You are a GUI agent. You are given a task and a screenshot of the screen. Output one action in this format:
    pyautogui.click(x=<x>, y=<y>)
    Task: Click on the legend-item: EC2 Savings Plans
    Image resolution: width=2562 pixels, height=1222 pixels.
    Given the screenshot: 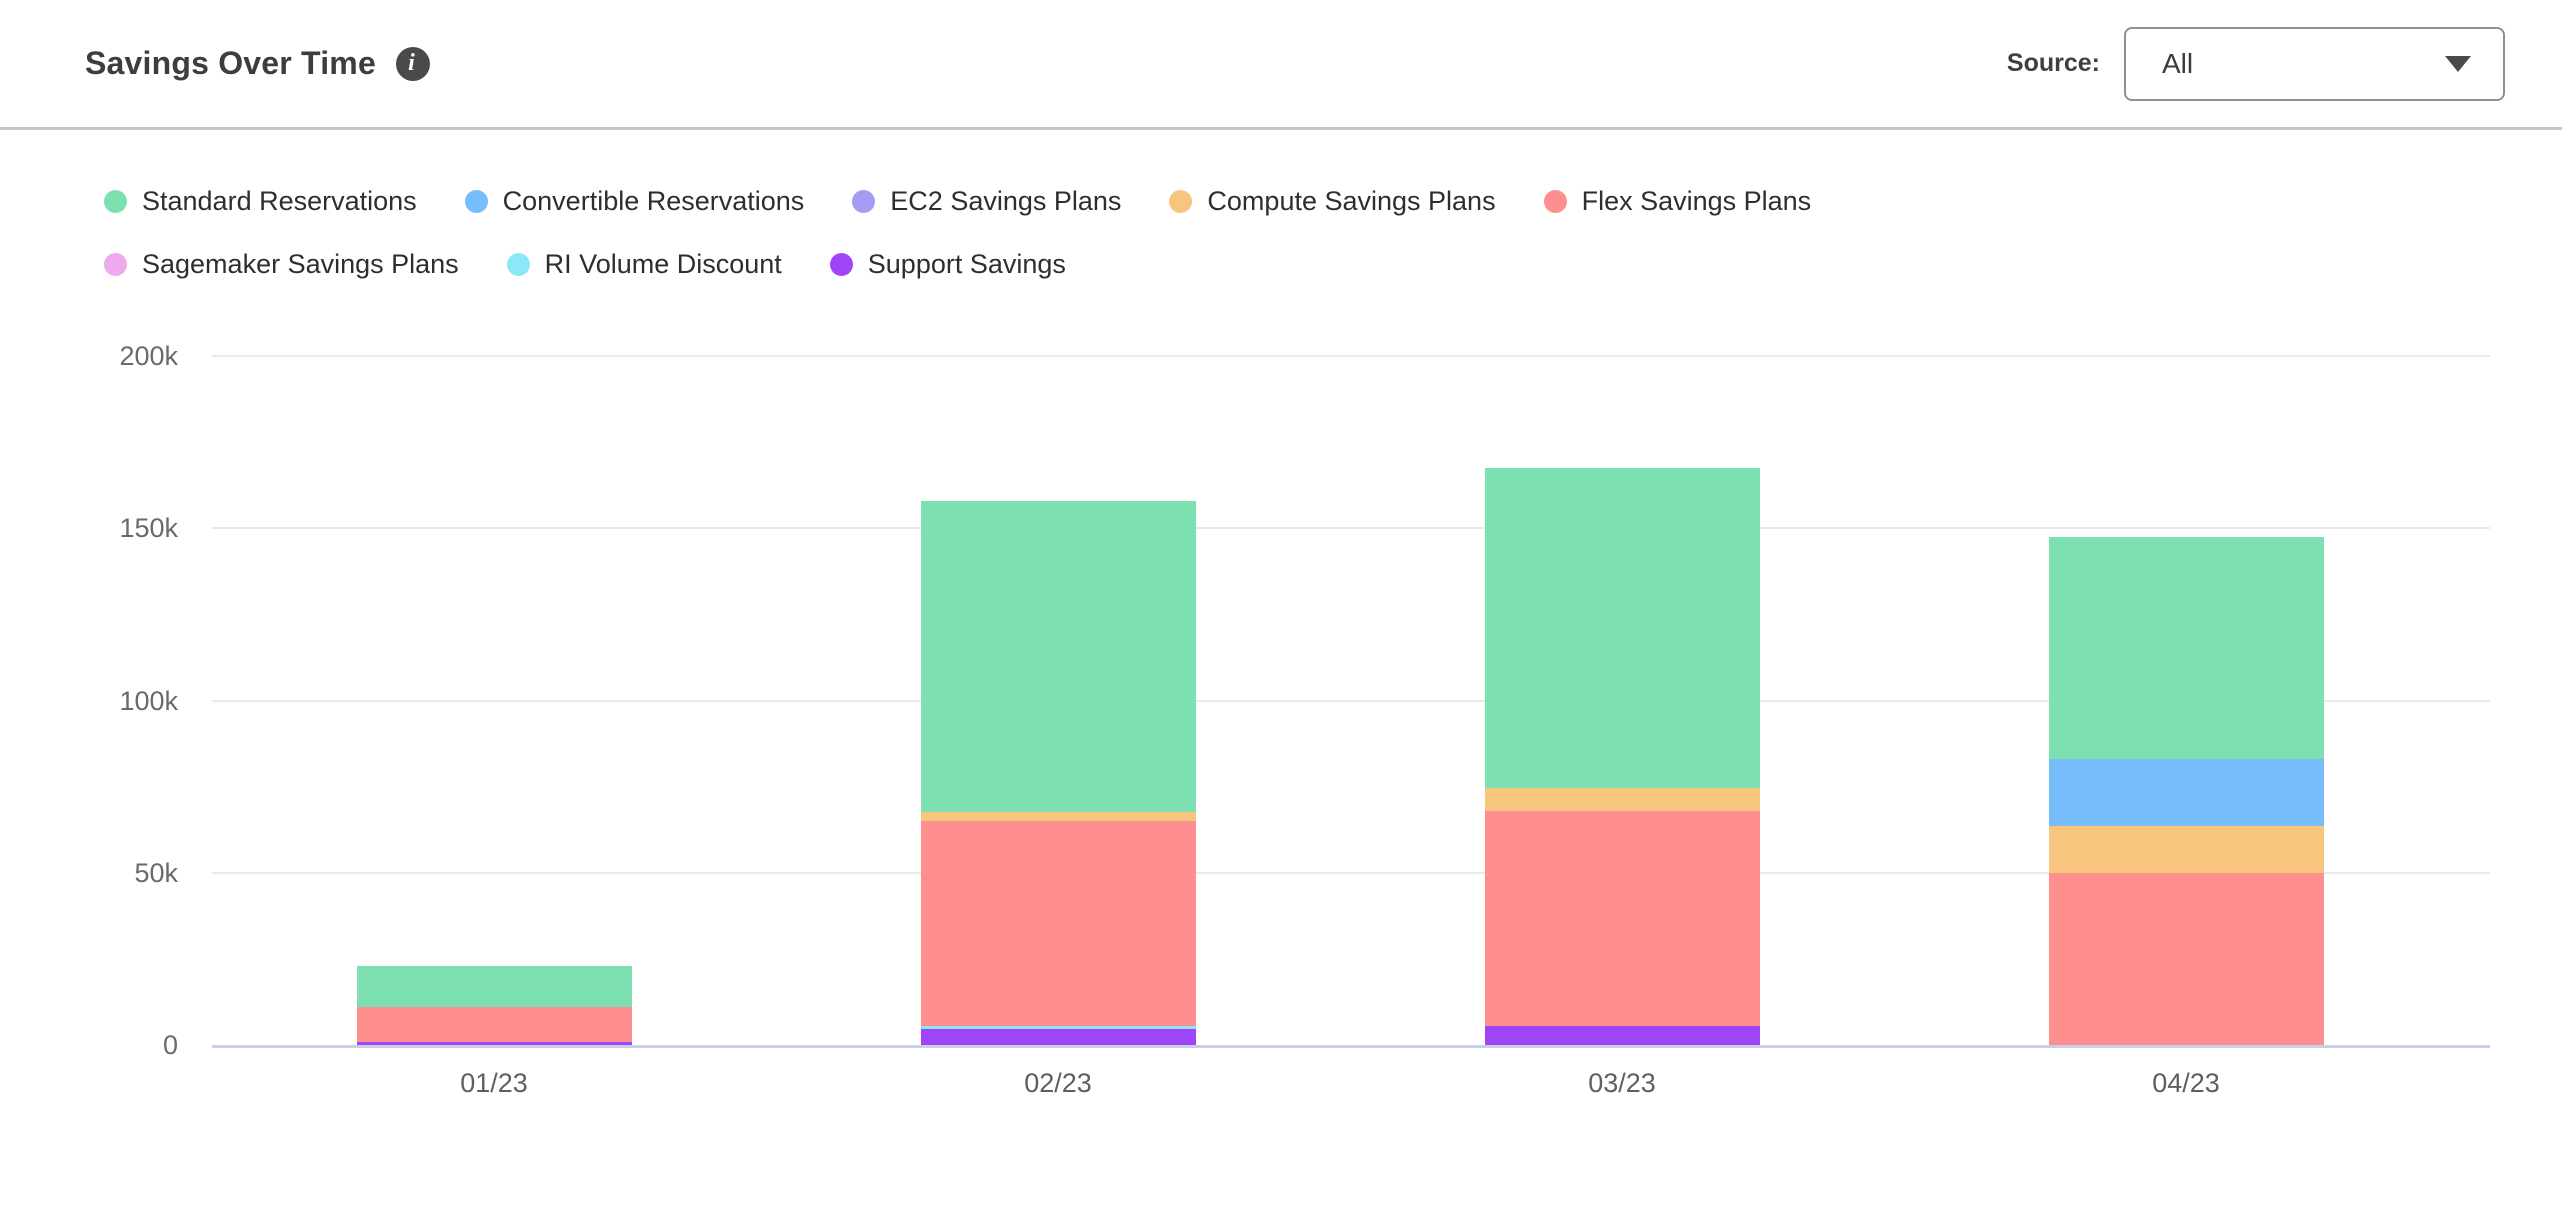 What is the action you would take?
    pyautogui.click(x=986, y=201)
    